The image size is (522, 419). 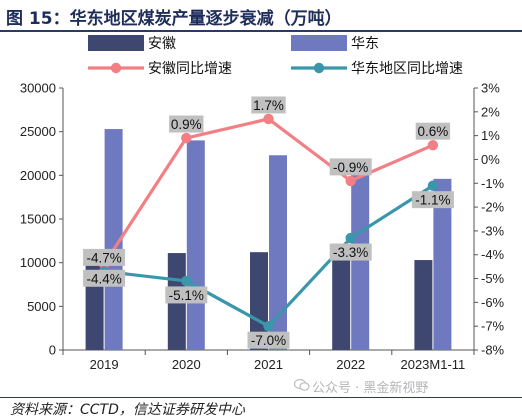 I want to click on legend-anhui-swatch, so click(x=116, y=43).